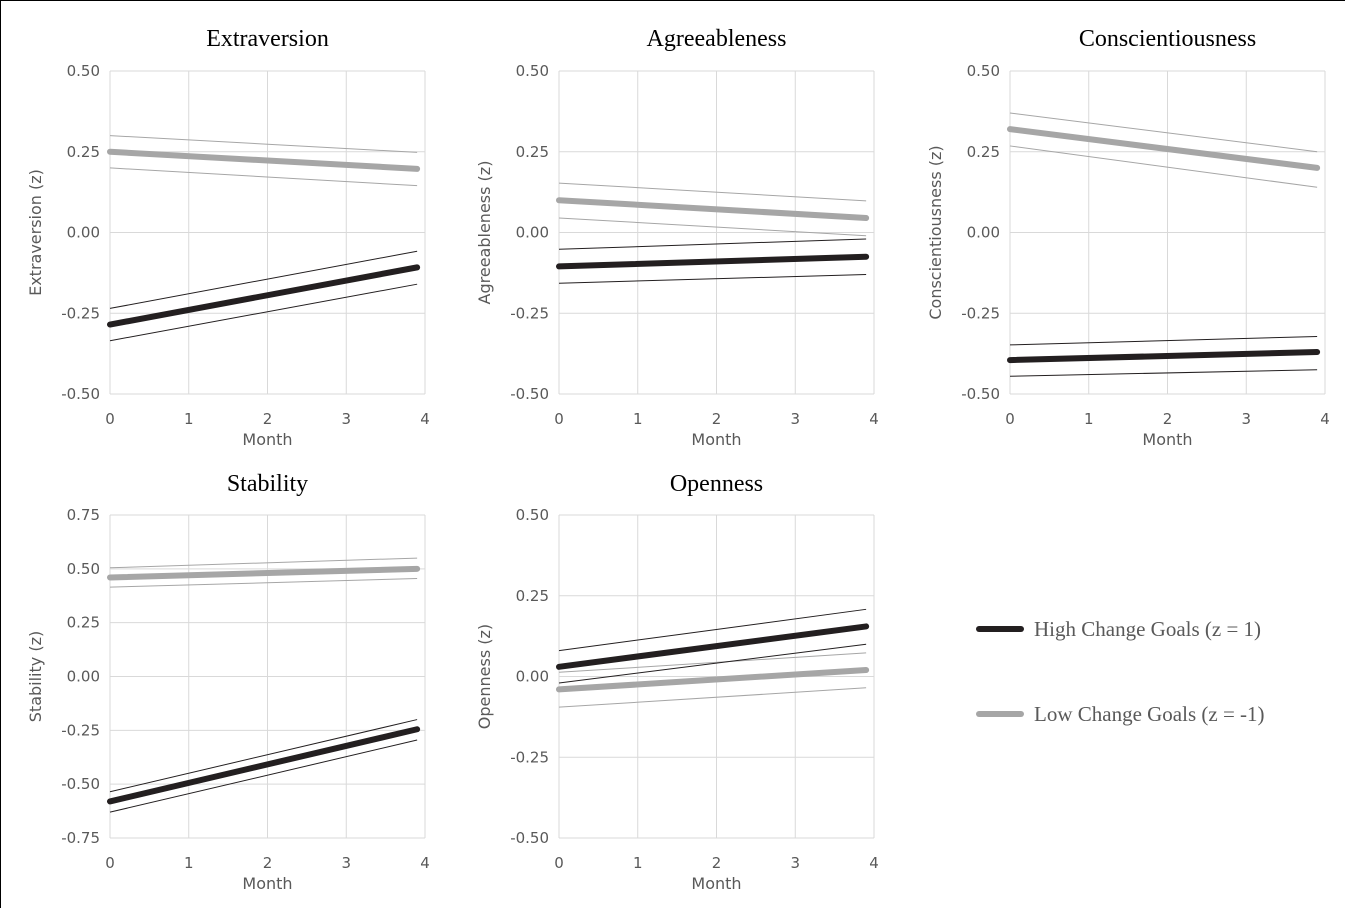 This screenshot has height=908, width=1345. Describe the element at coordinates (267, 39) in the screenshot. I see `panel-title: Extraversion` at that location.